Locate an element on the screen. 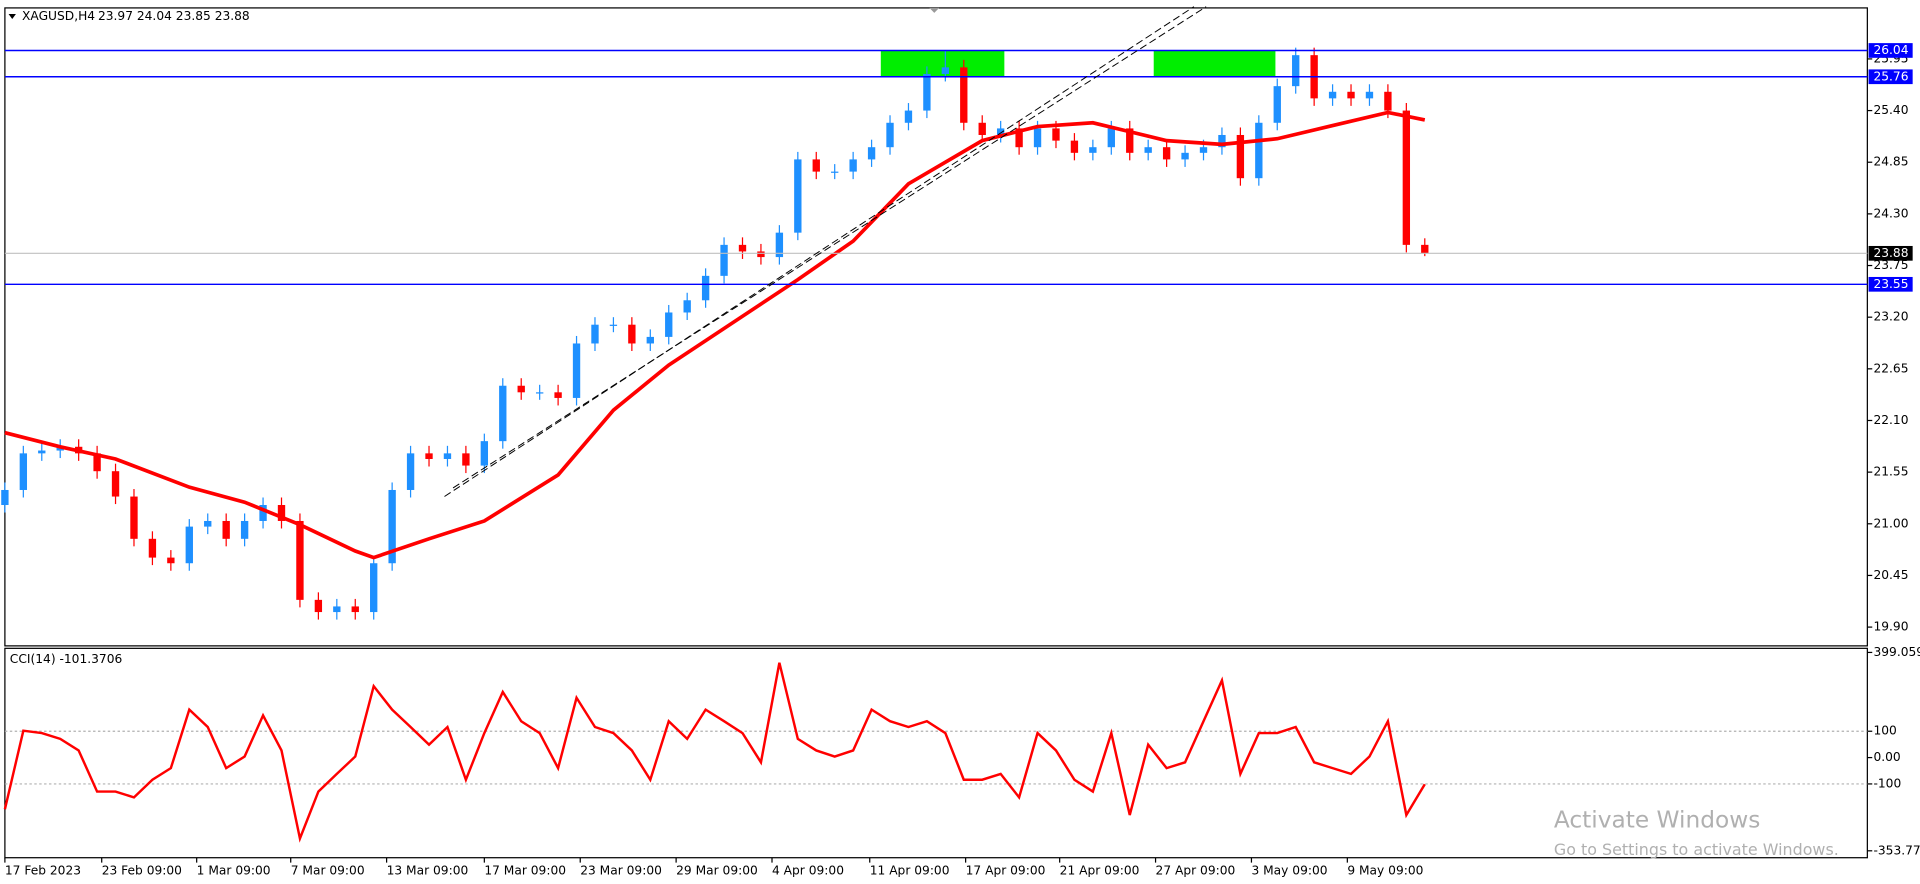 The width and height of the screenshot is (1920, 884). last-price-box is located at coordinates (1890, 253).